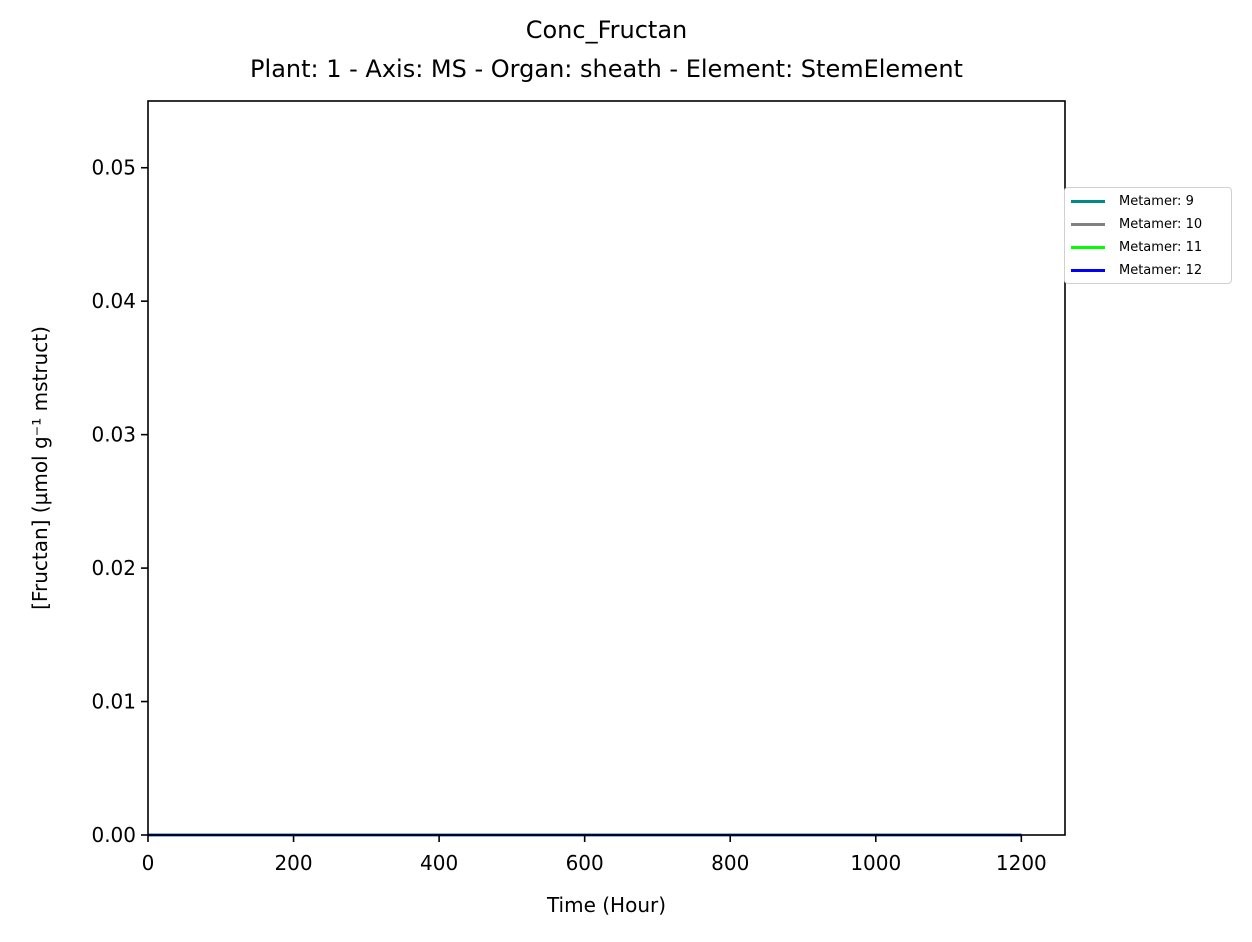  What do you see at coordinates (113, 301) in the screenshot?
I see `y-tick-label: 0.04` at bounding box center [113, 301].